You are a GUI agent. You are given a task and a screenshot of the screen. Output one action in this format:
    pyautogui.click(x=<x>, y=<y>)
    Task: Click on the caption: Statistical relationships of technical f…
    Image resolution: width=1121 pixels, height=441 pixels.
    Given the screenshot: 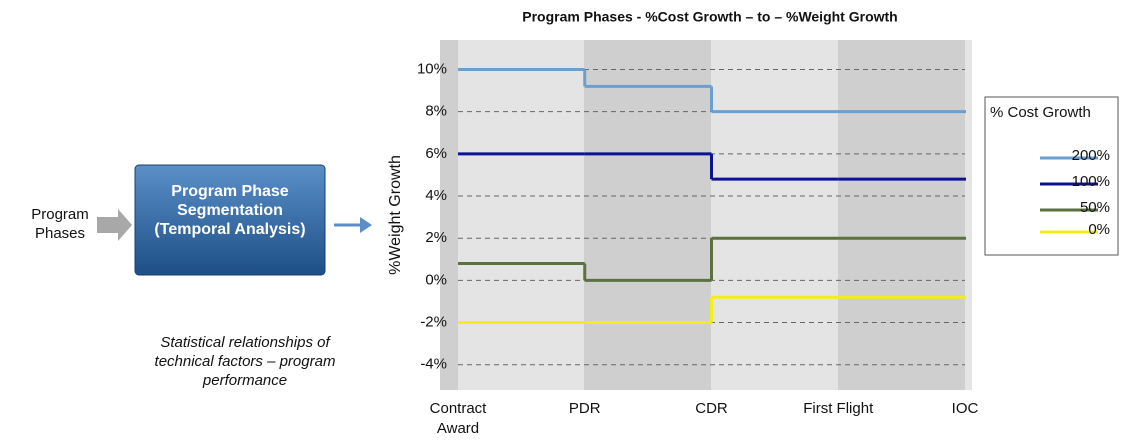 What is the action you would take?
    pyautogui.click(x=245, y=361)
    